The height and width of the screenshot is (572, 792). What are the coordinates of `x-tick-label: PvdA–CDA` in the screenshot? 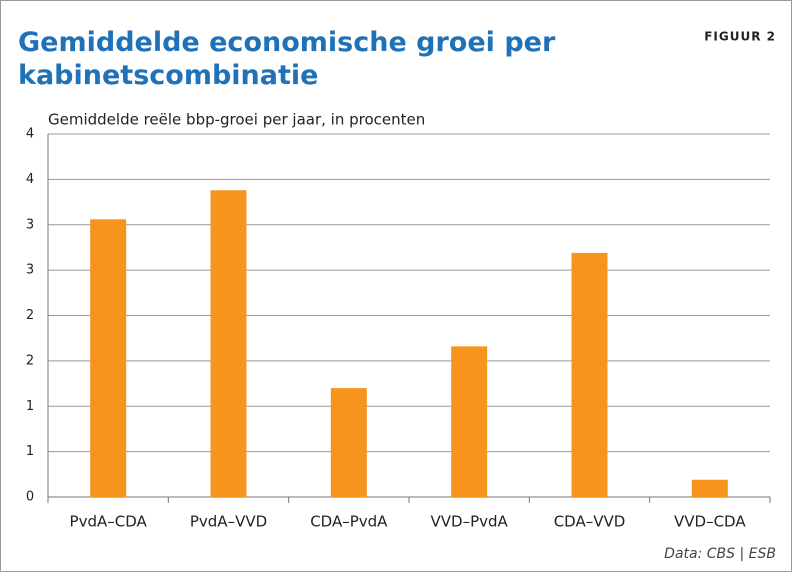 It's located at (109, 522).